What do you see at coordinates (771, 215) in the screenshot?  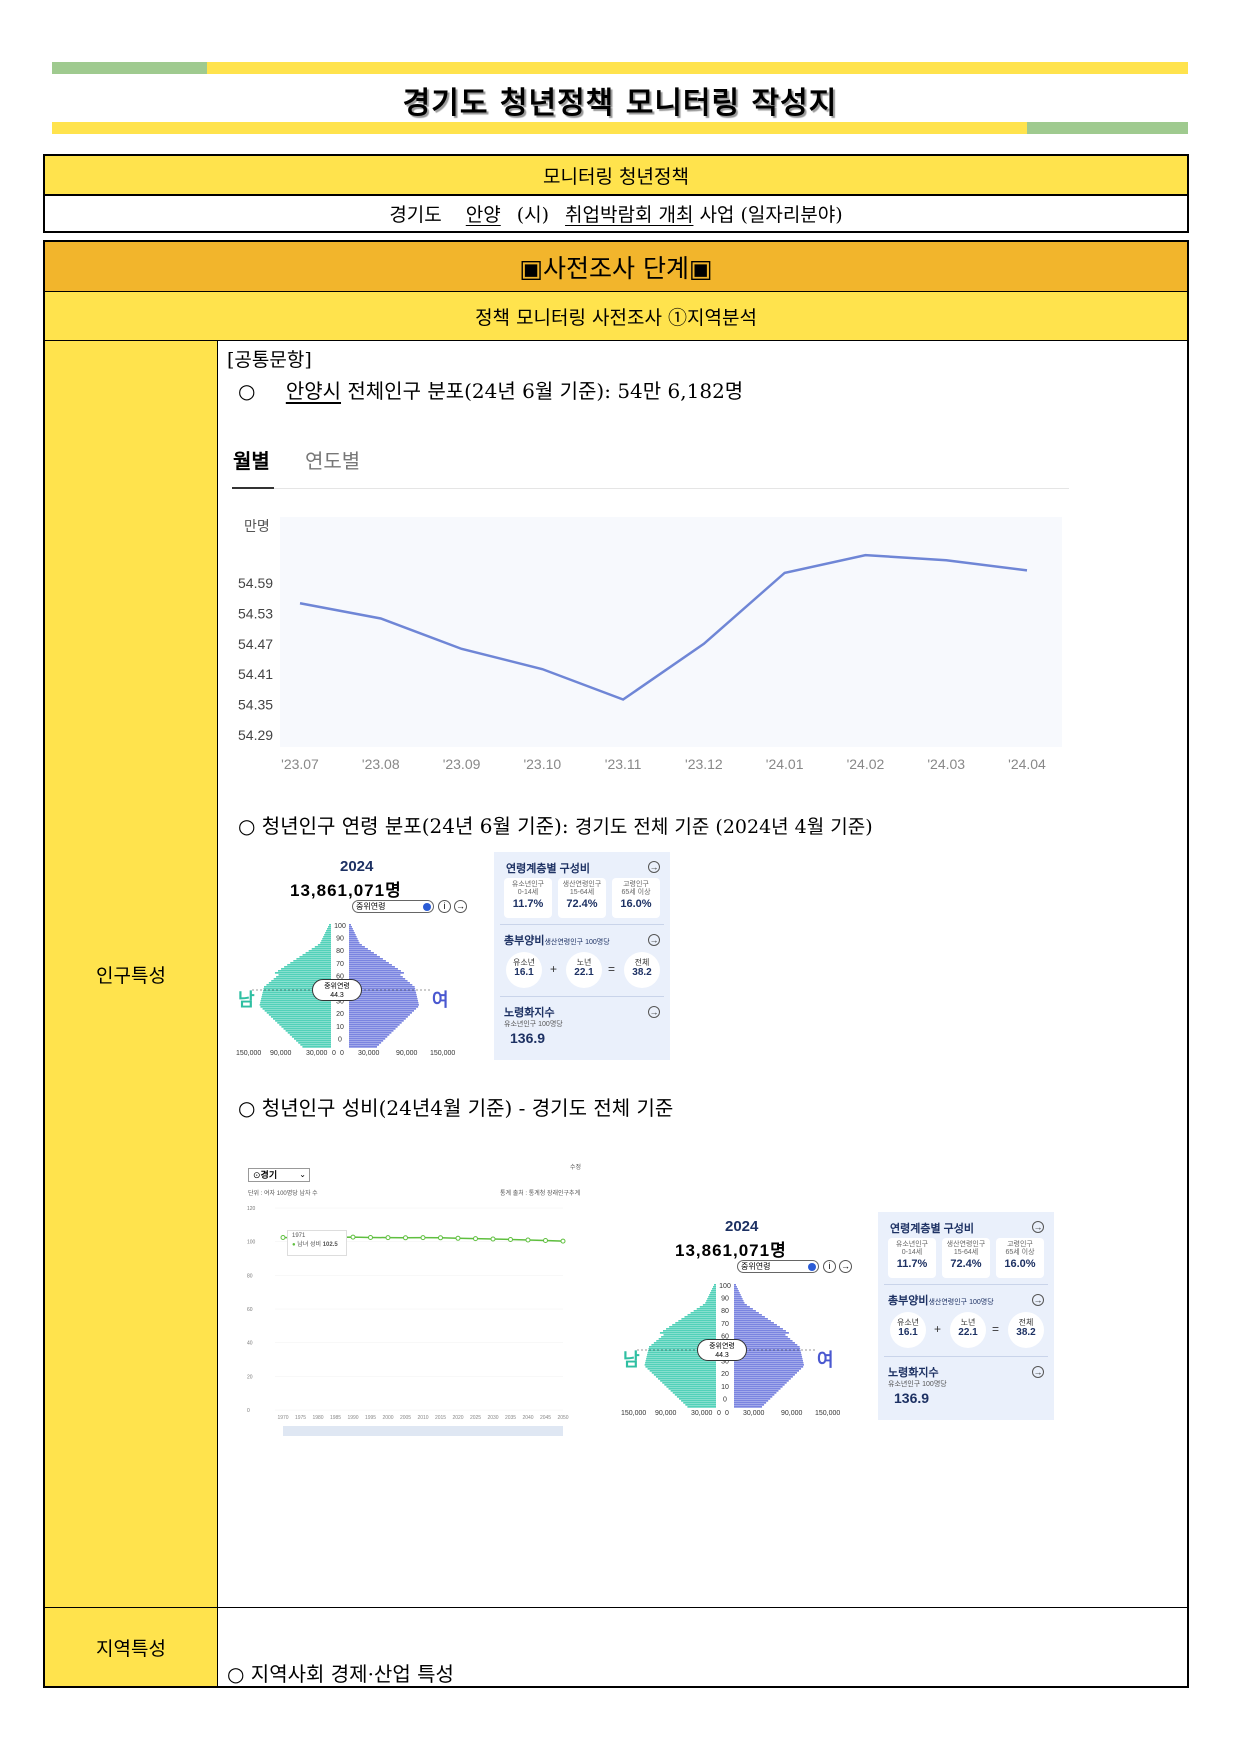 I see `policy-project-suffix: 사업 (일자리분야)` at bounding box center [771, 215].